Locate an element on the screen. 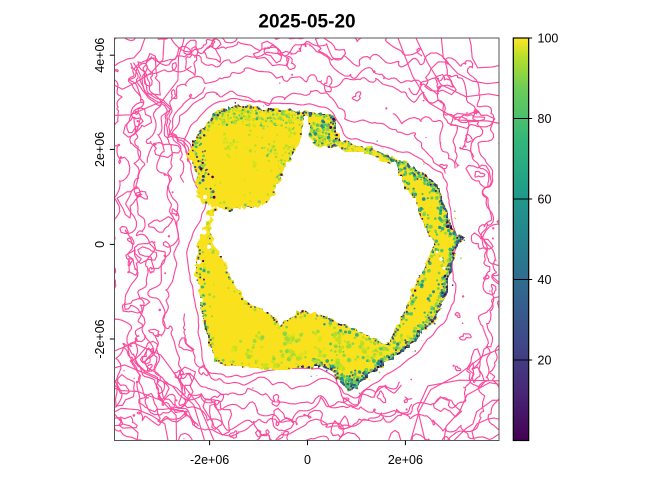 Image resolution: width=672 pixels, height=480 pixels. svg-text: 4e+06 is located at coordinates (100, 55).